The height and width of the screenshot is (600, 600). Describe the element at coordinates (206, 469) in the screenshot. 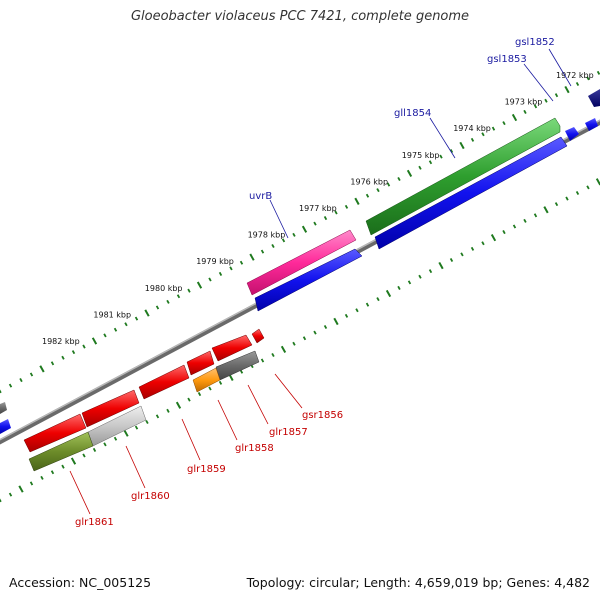

I see `gene-label-glr1859: glr1859` at that location.